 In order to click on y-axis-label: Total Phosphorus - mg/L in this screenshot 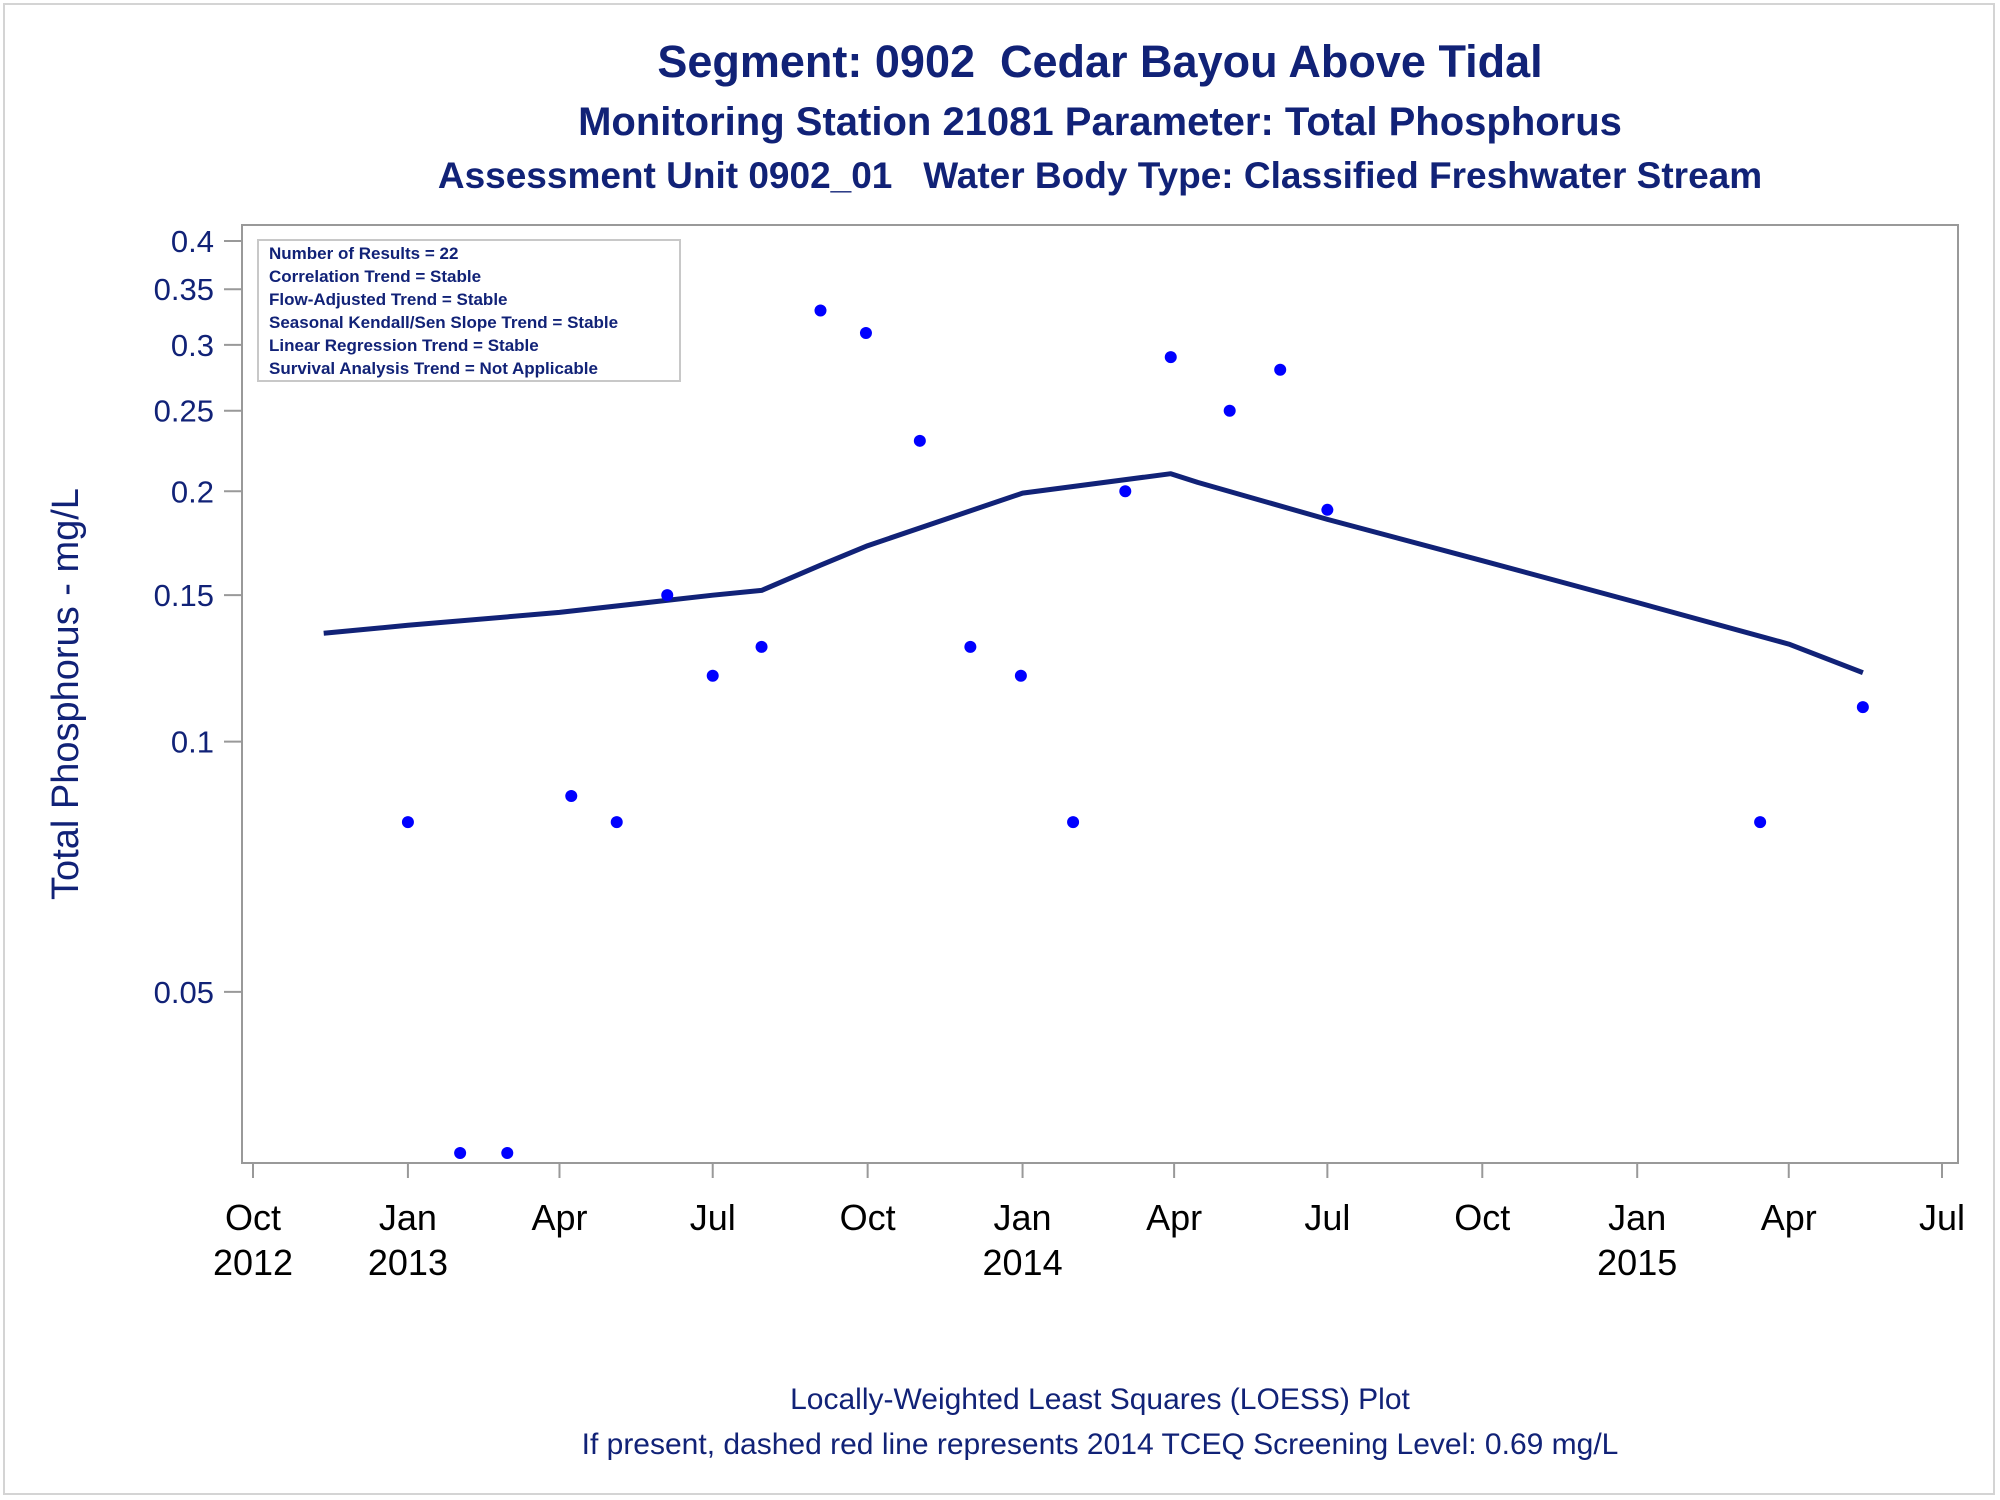, I will do `click(66, 694)`.